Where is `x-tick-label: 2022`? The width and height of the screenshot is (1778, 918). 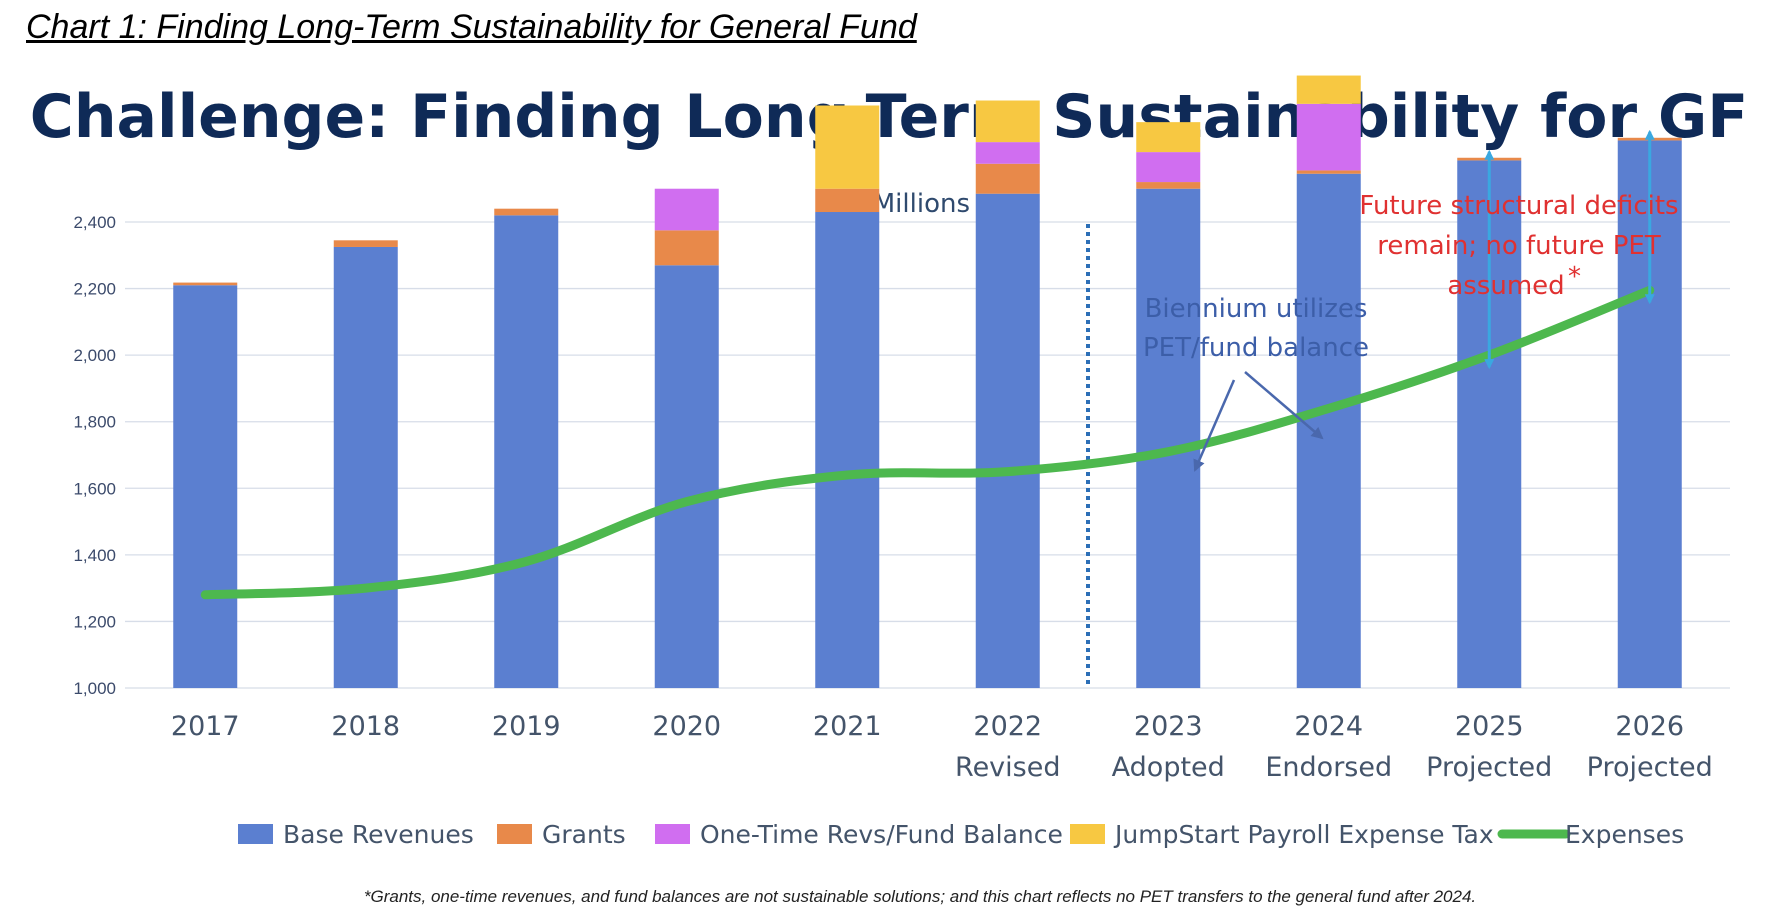
x-tick-label: 2022 is located at coordinates (1007, 726).